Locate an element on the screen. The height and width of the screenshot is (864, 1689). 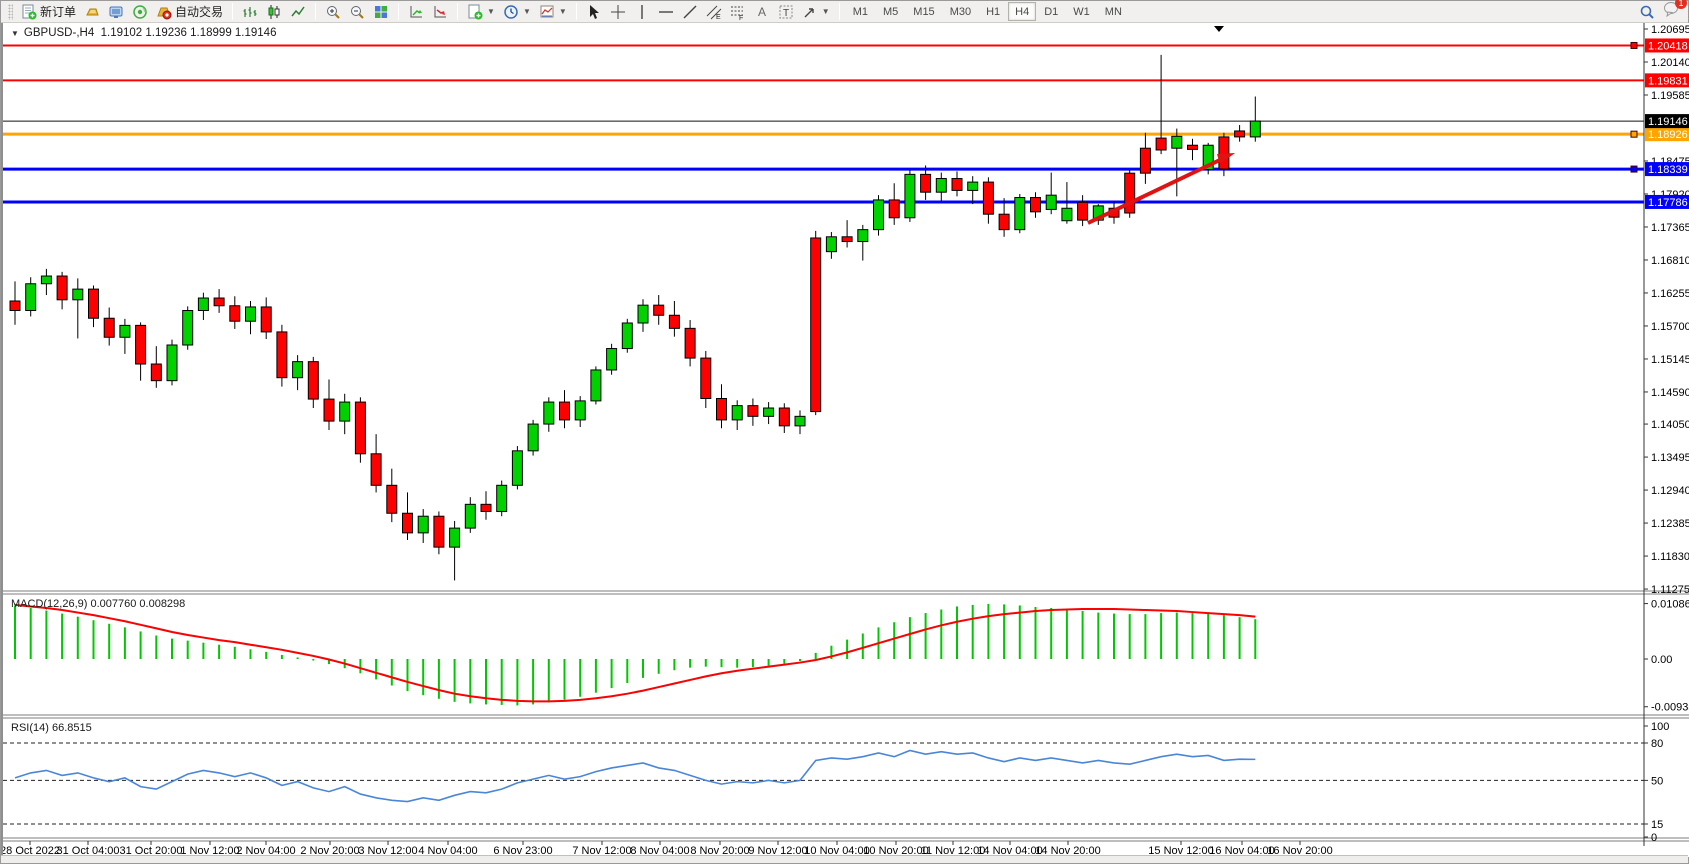
fibonacci-tool-button: F is located at coordinates (738, 12).